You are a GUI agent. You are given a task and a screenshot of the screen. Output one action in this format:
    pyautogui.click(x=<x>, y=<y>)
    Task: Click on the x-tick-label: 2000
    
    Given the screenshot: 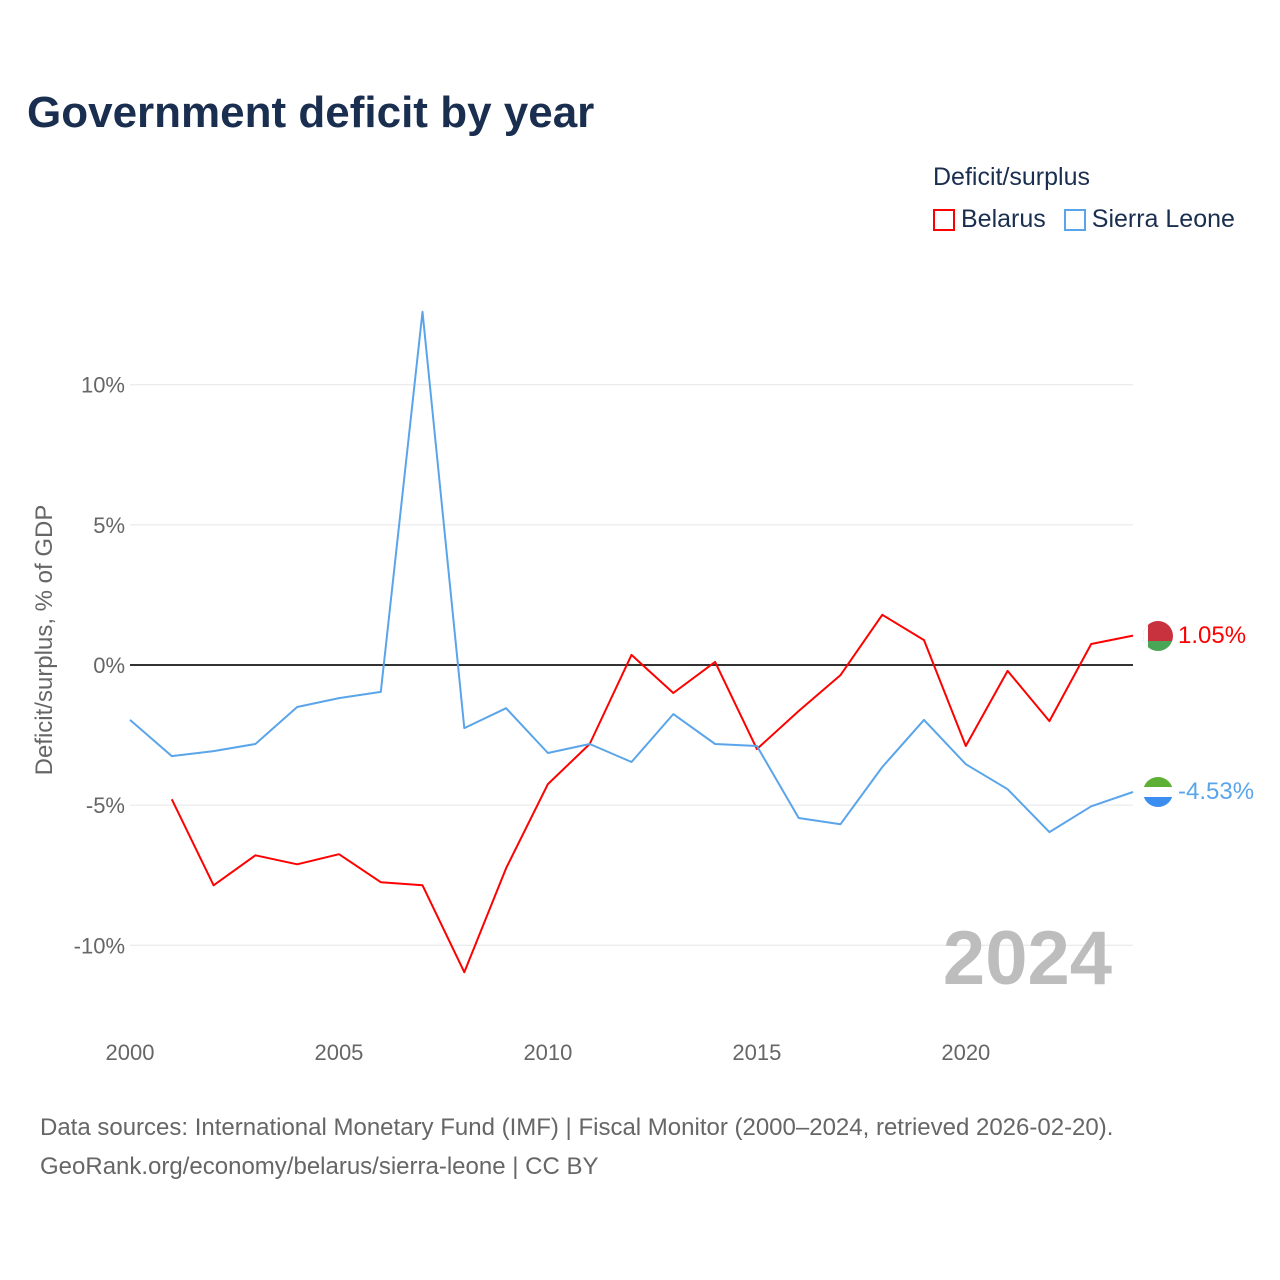 What is the action you would take?
    pyautogui.click(x=130, y=1052)
    